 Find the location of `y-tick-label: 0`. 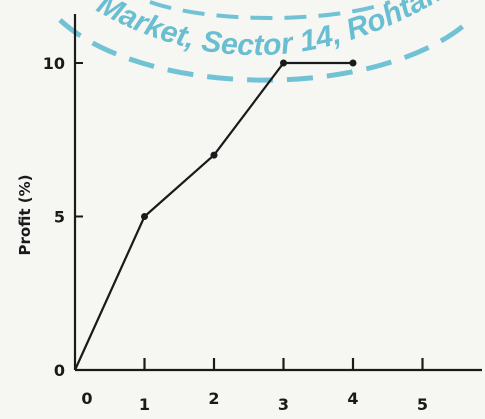

y-tick-label: 0 is located at coordinates (59, 370).